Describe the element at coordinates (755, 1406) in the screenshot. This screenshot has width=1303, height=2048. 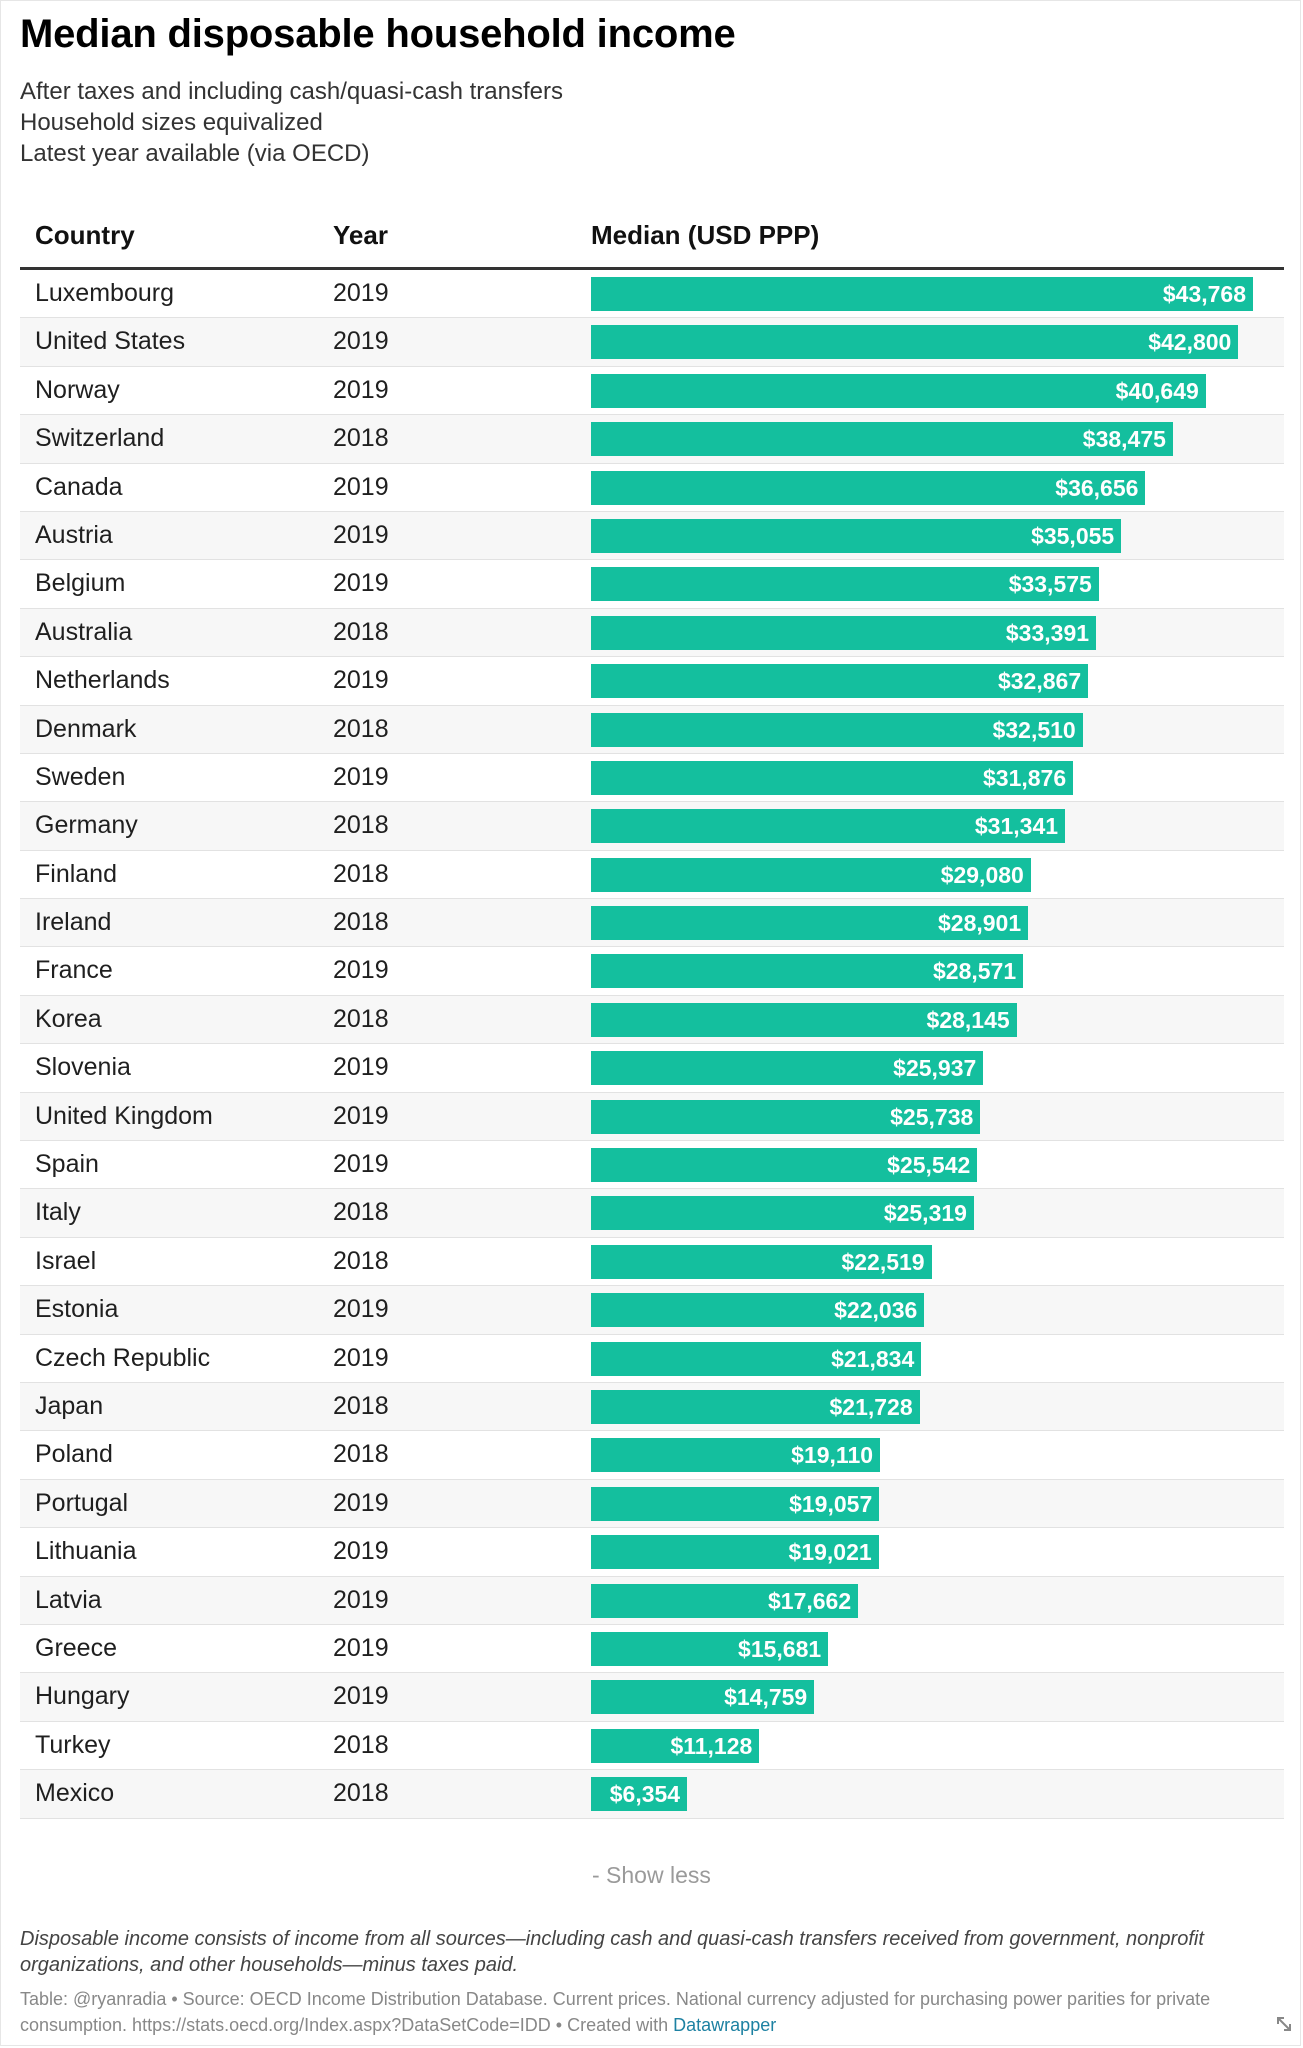
I see `median-bar: $21,728` at that location.